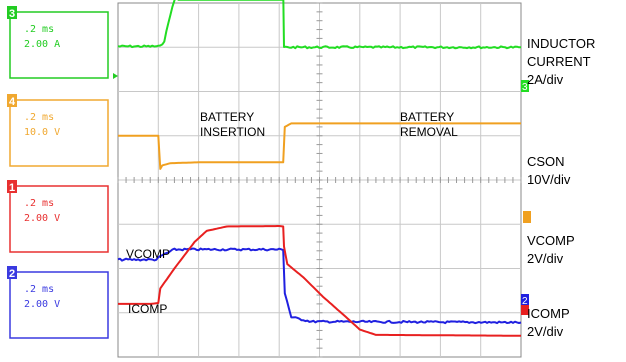  What do you see at coordinates (230, 0) in the screenshot?
I see `trace-band-inductor-current` at bounding box center [230, 0].